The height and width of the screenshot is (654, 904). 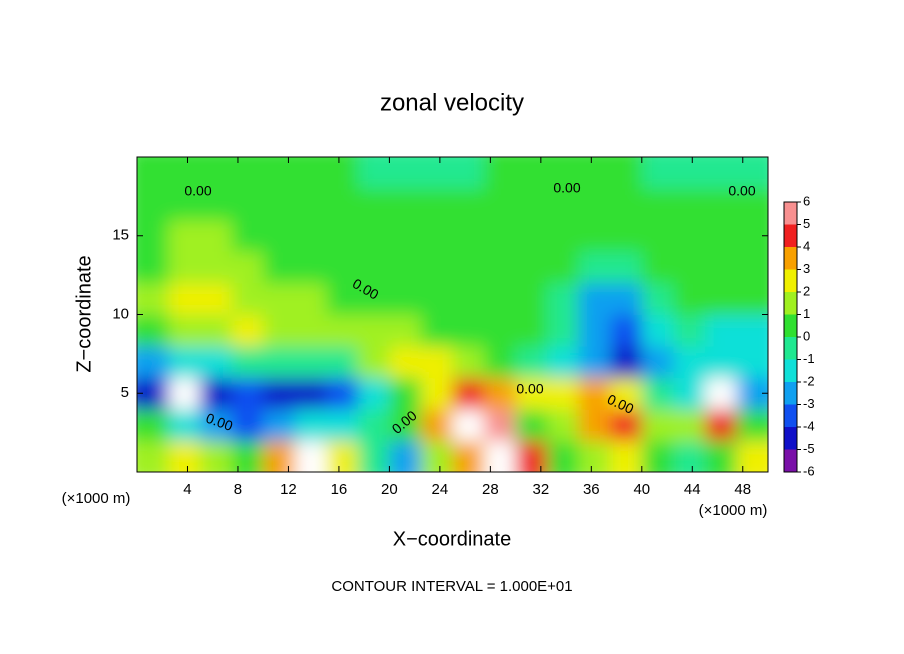 I want to click on x-tick-label: 8, so click(x=238, y=489).